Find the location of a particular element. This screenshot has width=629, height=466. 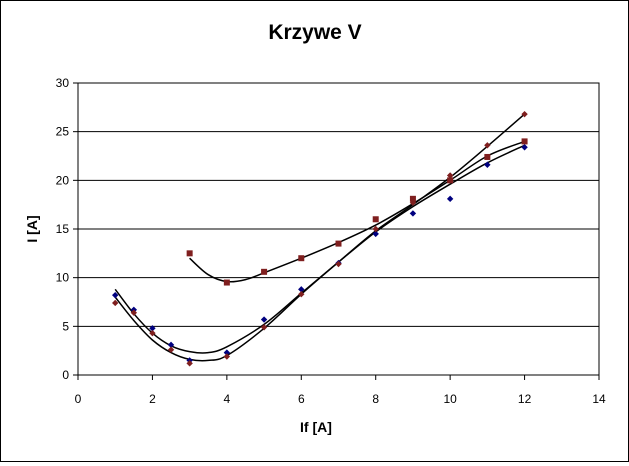

y-tick-label: 25 is located at coordinates (63, 132).